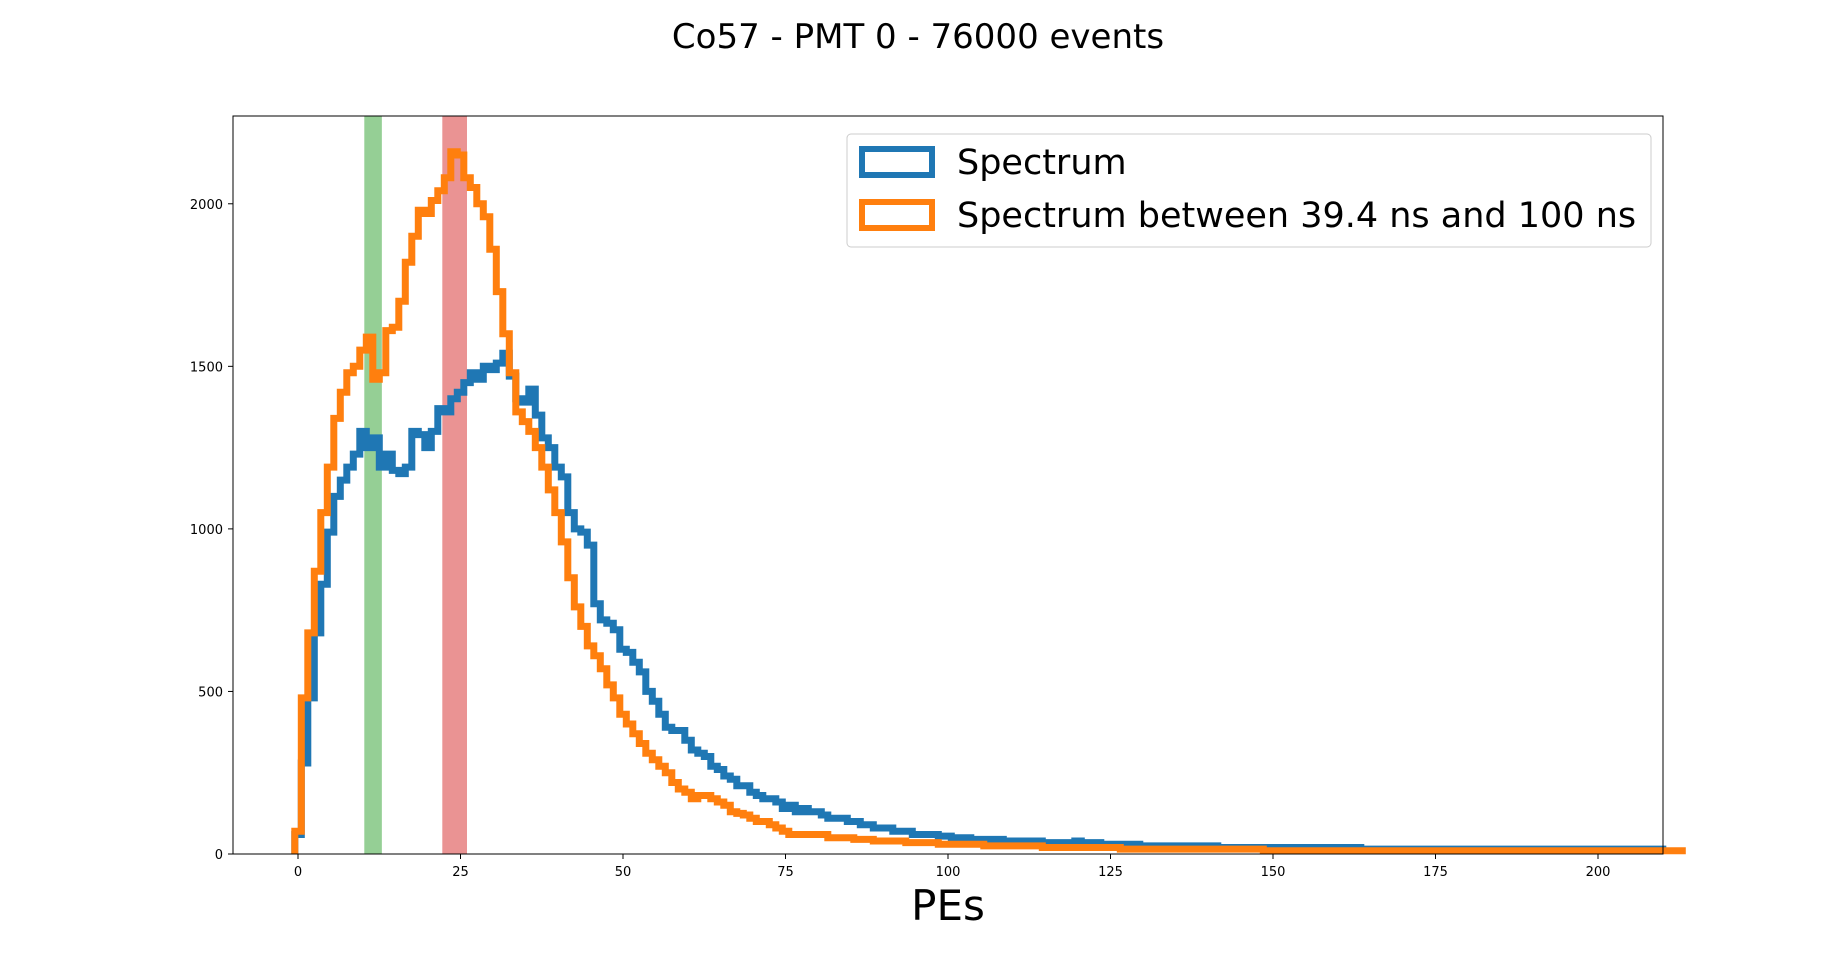 This screenshot has height=955, width=1837. What do you see at coordinates (623, 872) in the screenshot?
I see `x-tick-label: 50` at bounding box center [623, 872].